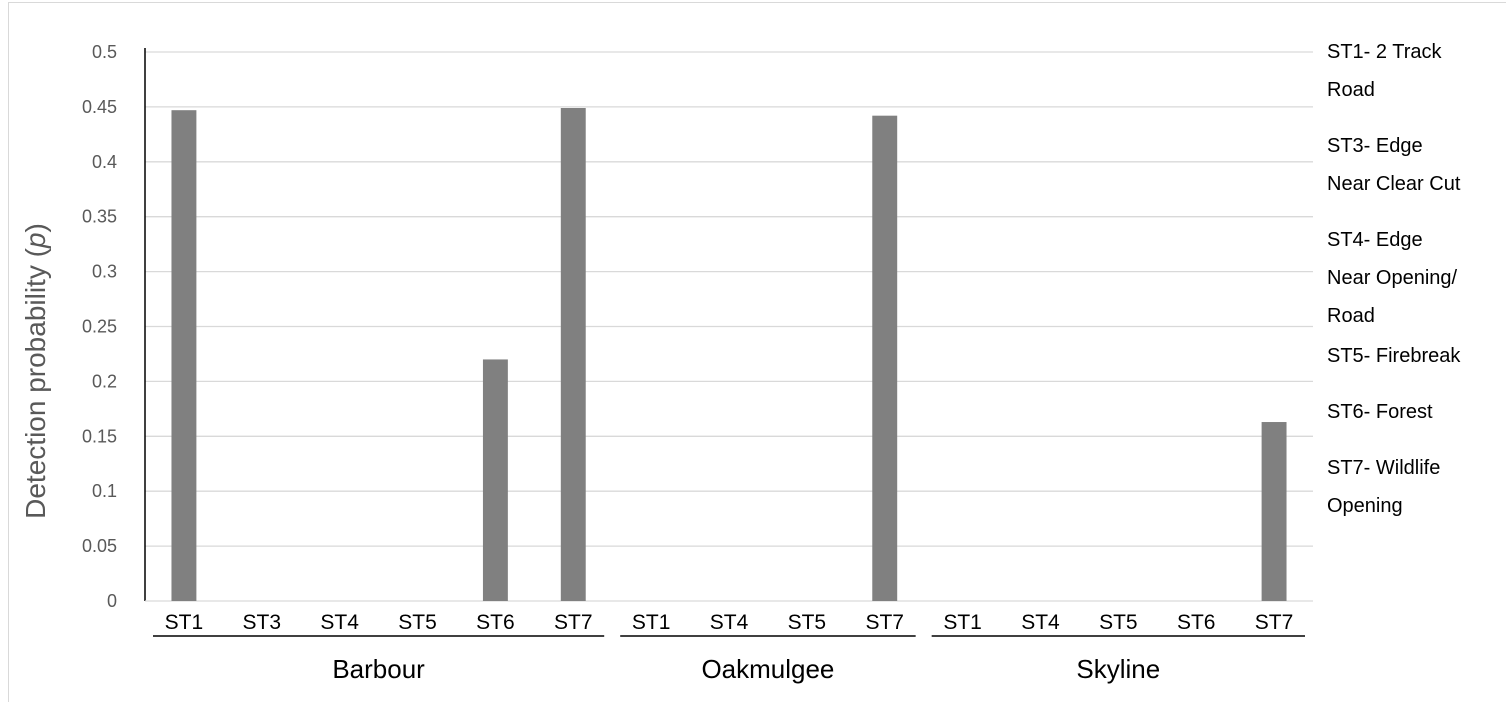  I want to click on y-tick-label: 0.1, so click(104, 491).